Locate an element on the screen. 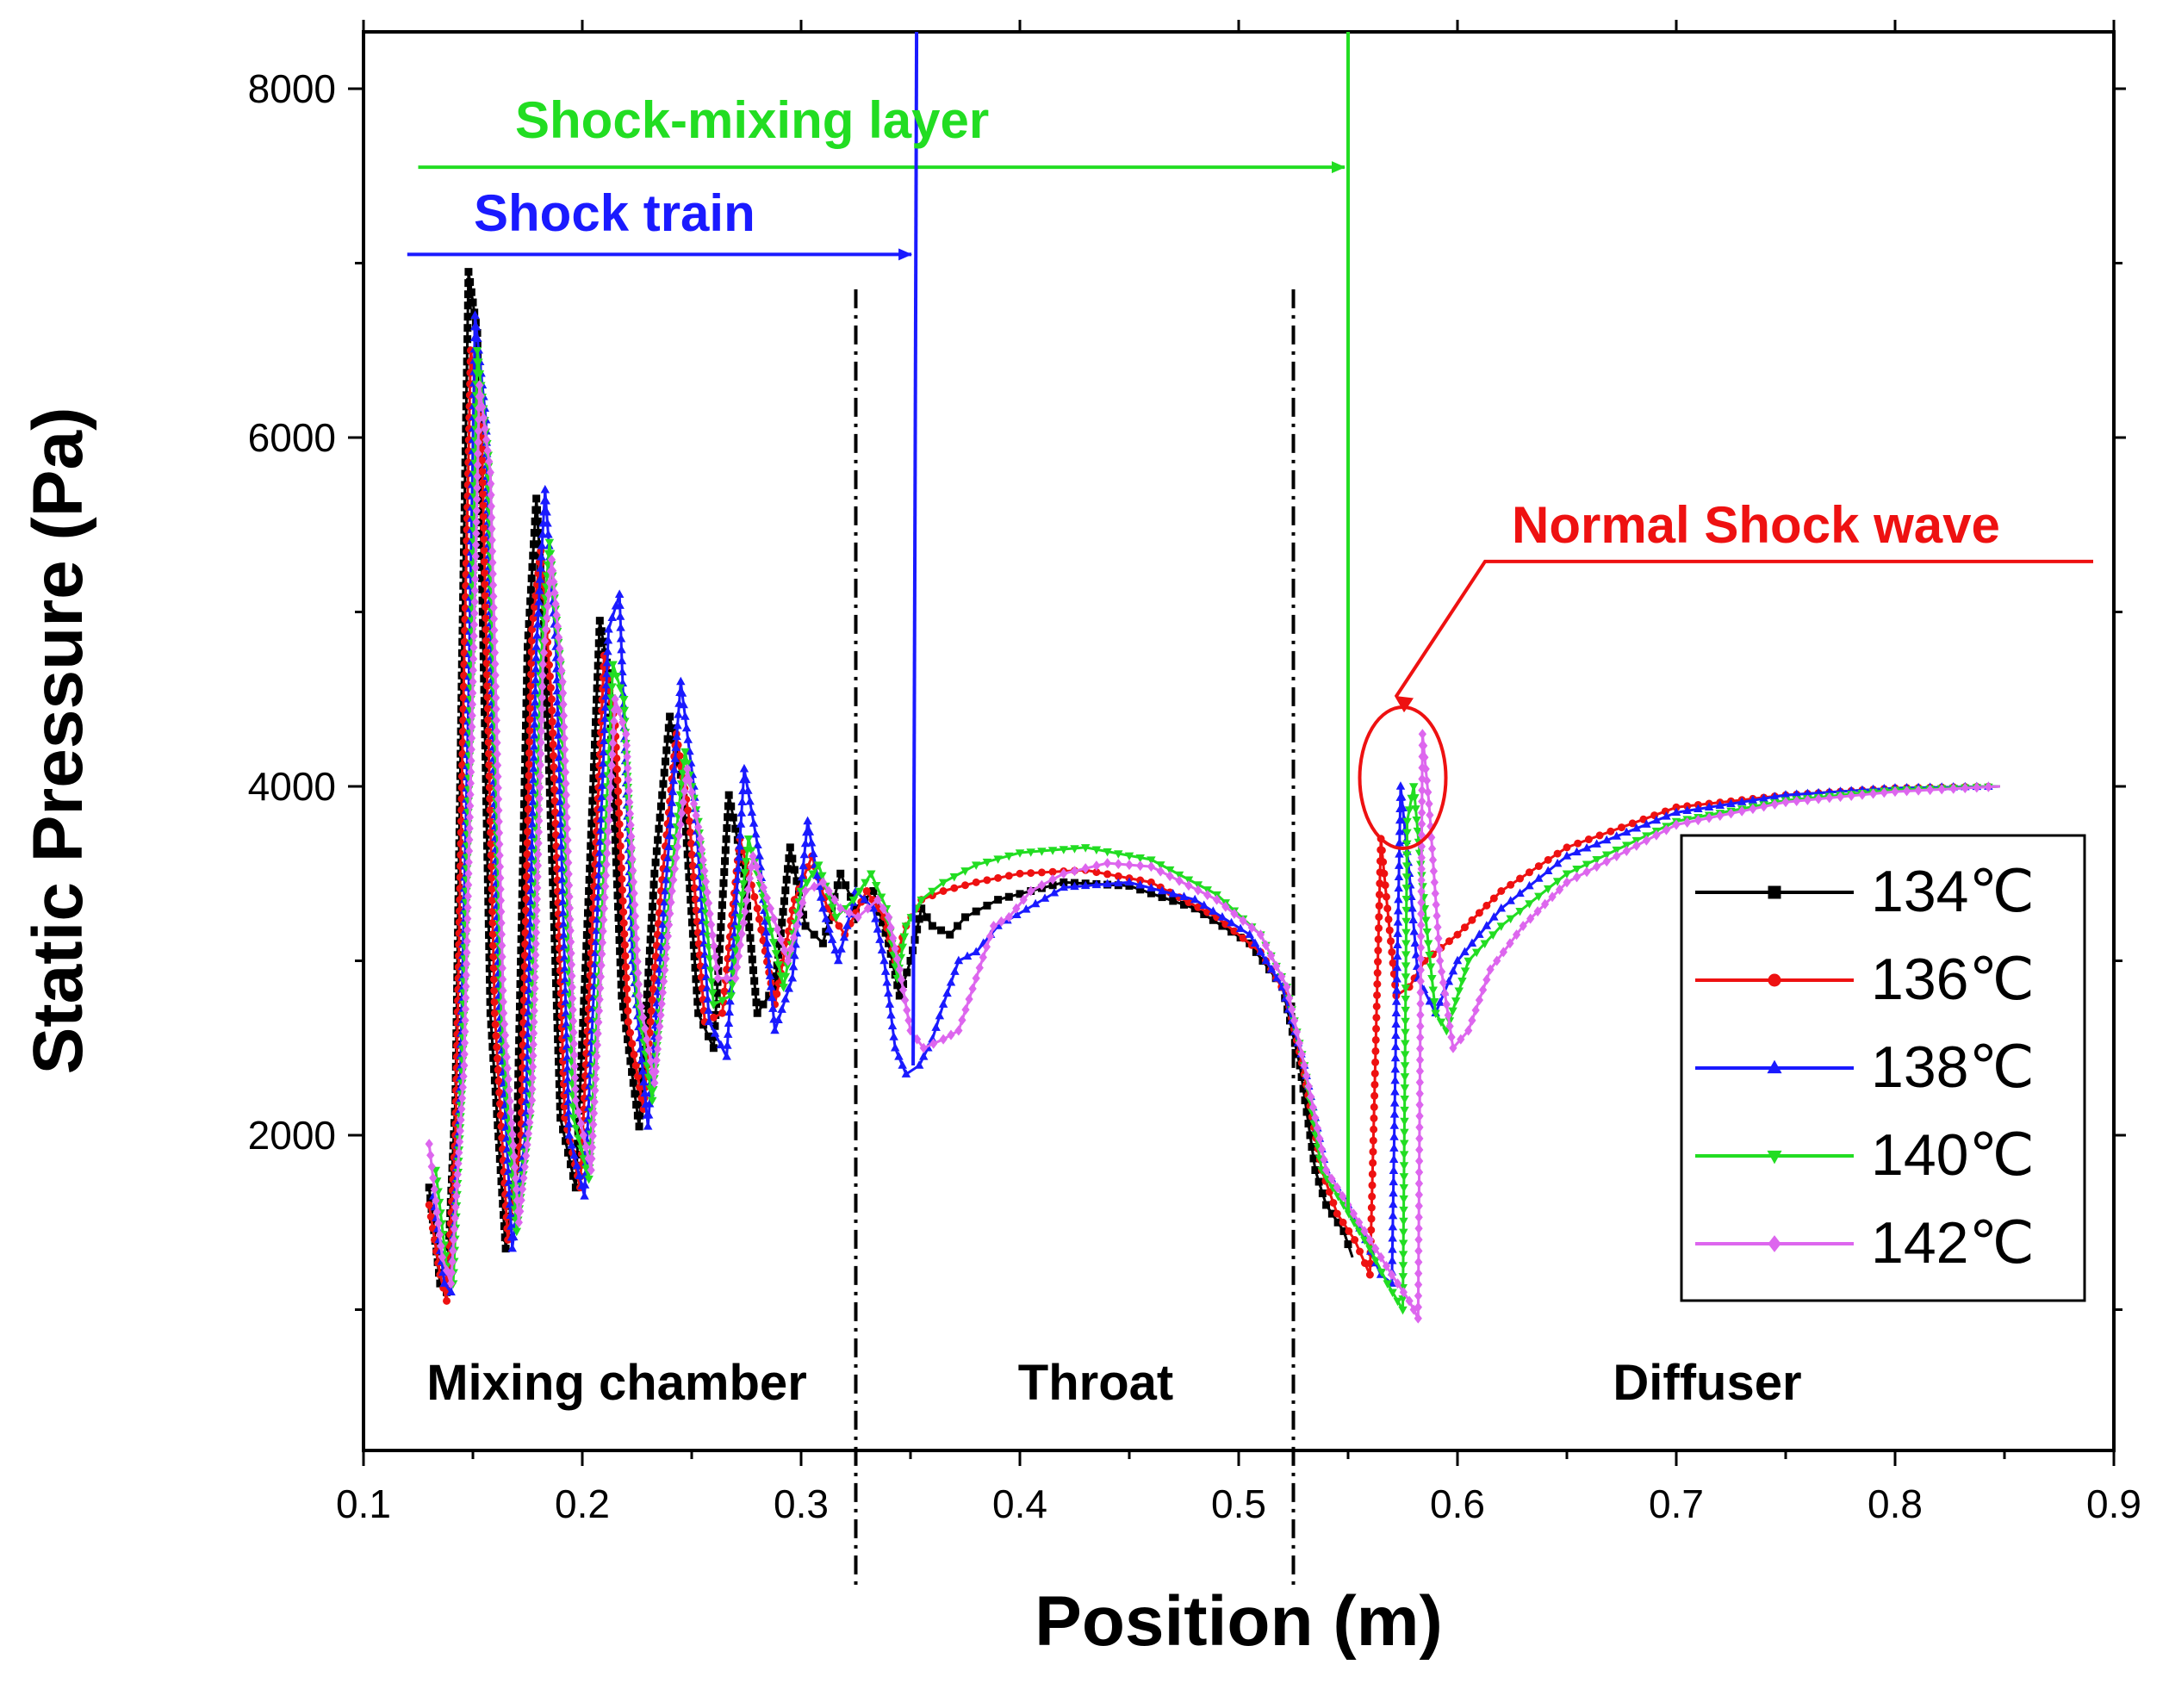  x-tick-label: 0.9 is located at coordinates (2114, 1503).